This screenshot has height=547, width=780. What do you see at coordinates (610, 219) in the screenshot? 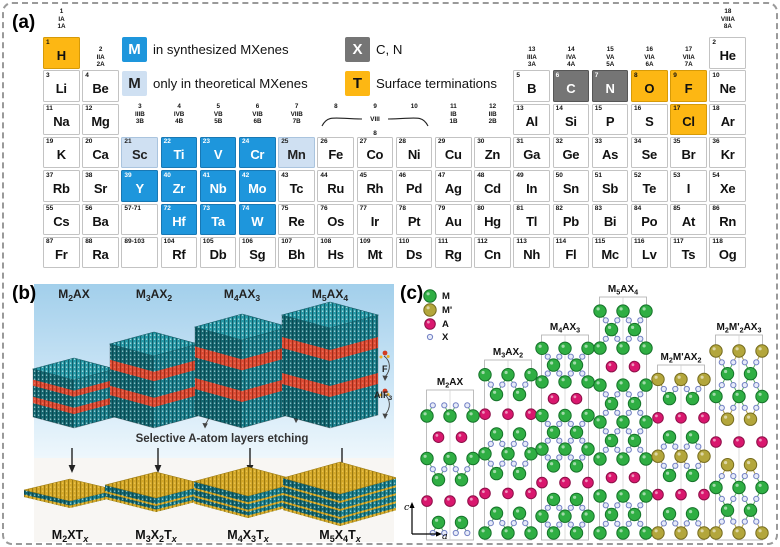
I see `element-cell-Bi: 83 Bi` at bounding box center [610, 219].